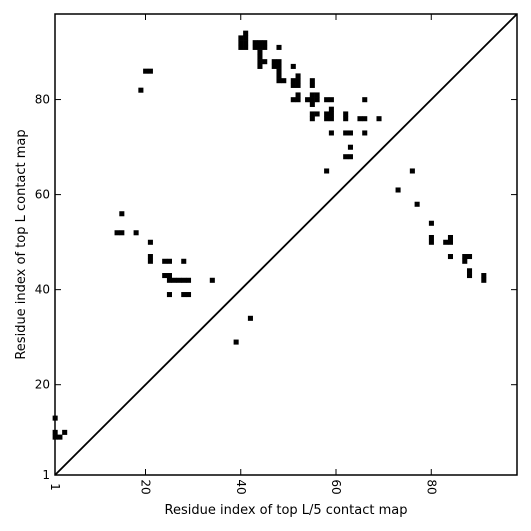  What do you see at coordinates (21, 244) in the screenshot?
I see `y-axis-label: Residue index of top L contact map` at bounding box center [21, 244].